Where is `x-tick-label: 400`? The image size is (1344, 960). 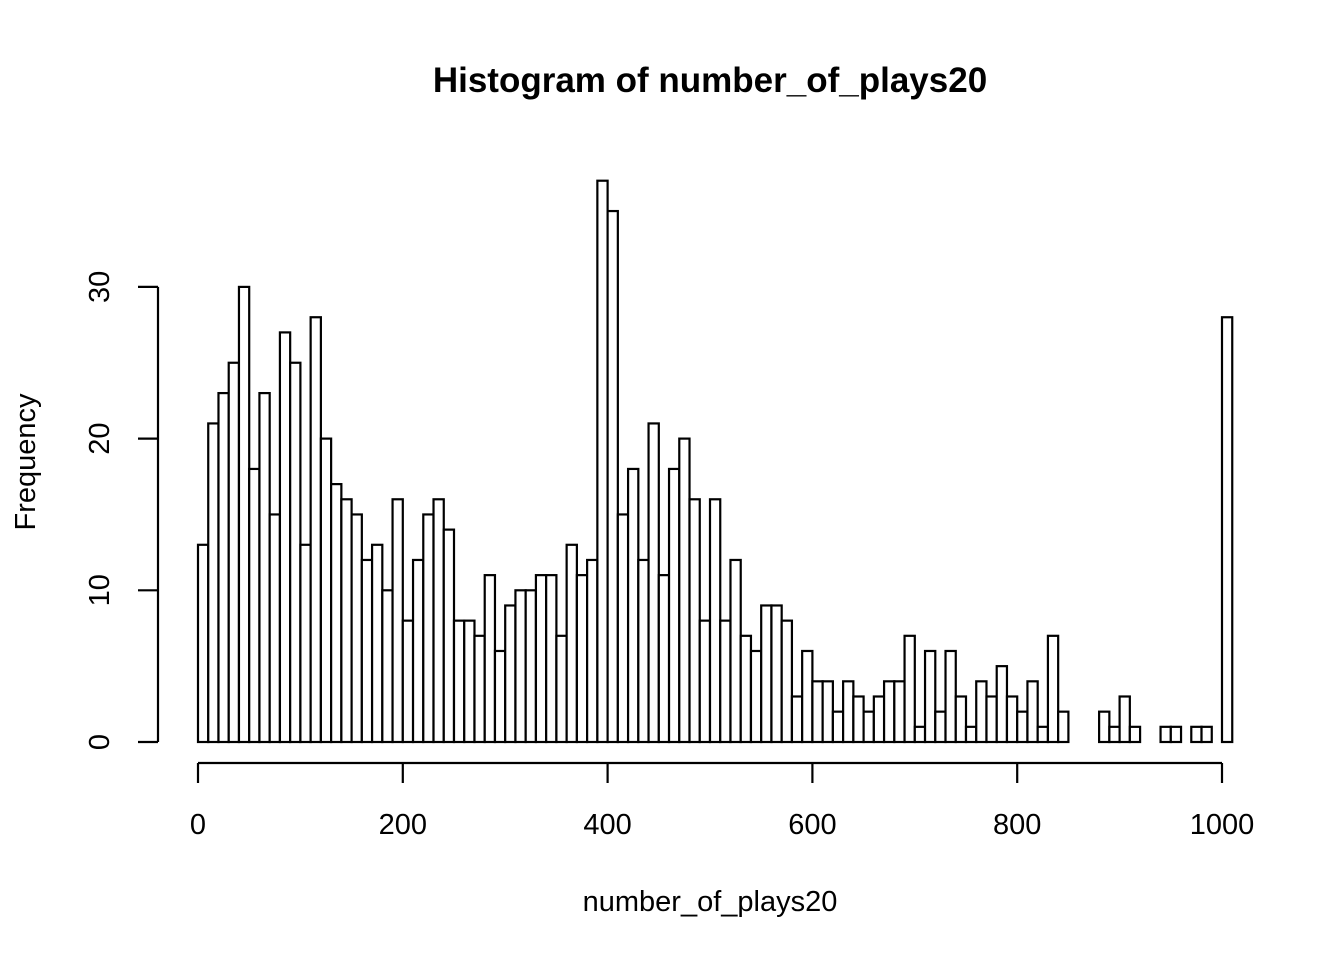 x-tick-label: 400 is located at coordinates (607, 825).